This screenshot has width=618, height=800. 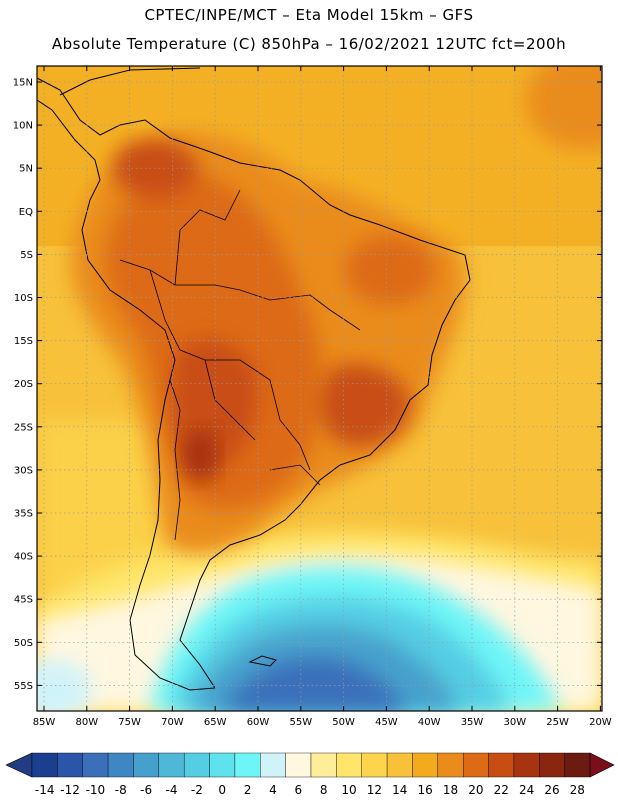 I want to click on map-title-line1: CPTEC/INPE/MCT – Eta Model 15km – GFS, so click(x=309, y=15).